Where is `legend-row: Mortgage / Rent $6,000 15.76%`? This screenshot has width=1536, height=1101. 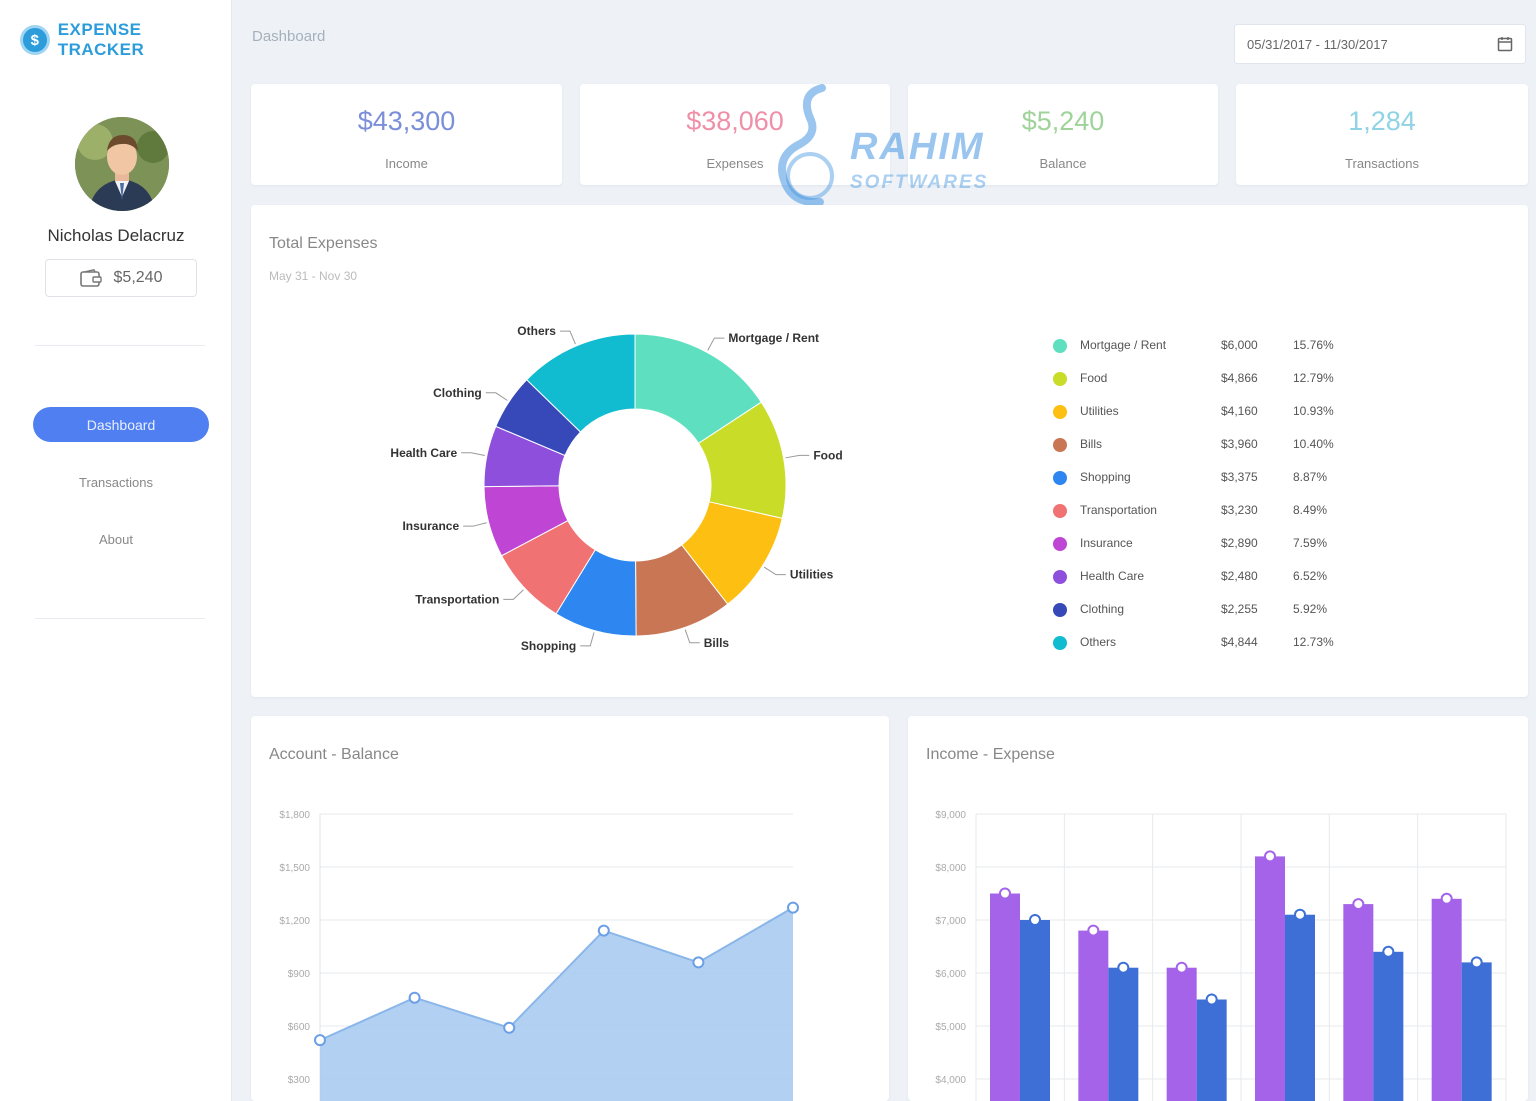 legend-row: Mortgage / Rent $6,000 15.76% is located at coordinates (1203, 346).